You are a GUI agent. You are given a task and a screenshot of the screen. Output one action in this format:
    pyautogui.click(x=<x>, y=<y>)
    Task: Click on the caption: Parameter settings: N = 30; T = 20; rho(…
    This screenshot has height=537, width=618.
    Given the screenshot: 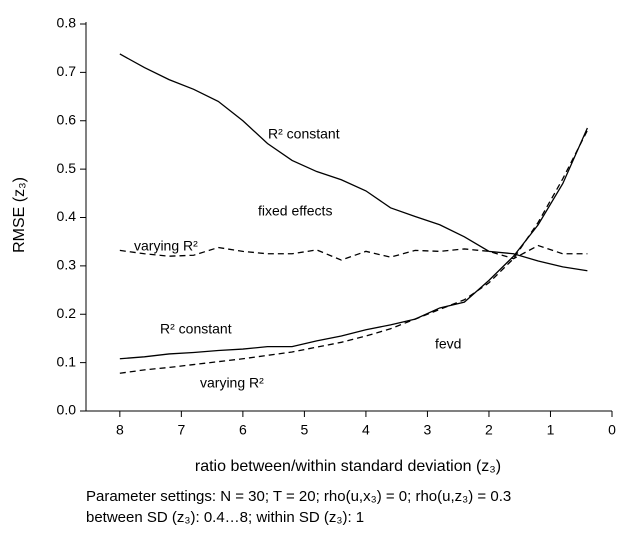 What is the action you would take?
    pyautogui.click(x=298, y=496)
    